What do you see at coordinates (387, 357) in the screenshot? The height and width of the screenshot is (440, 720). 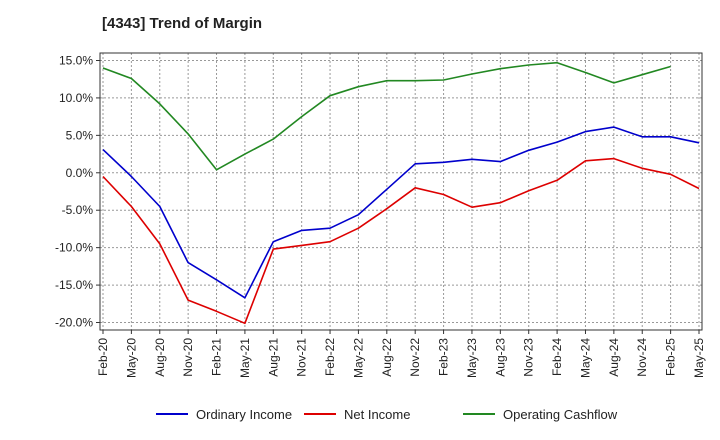 I see `x-tick-label: Aug-22` at bounding box center [387, 357].